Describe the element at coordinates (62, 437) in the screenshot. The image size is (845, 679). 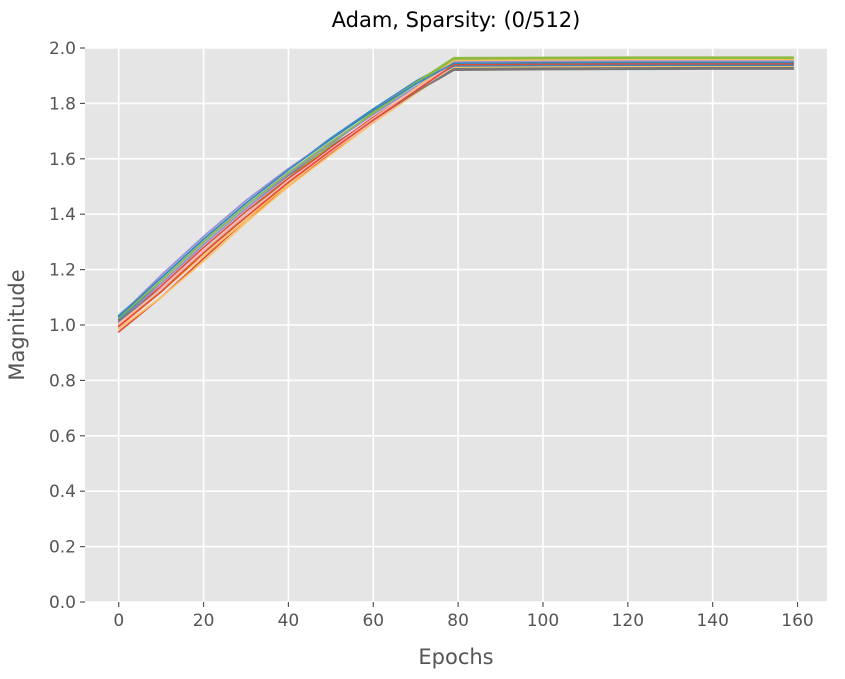
I see `y-tick-label: 0.6` at that location.